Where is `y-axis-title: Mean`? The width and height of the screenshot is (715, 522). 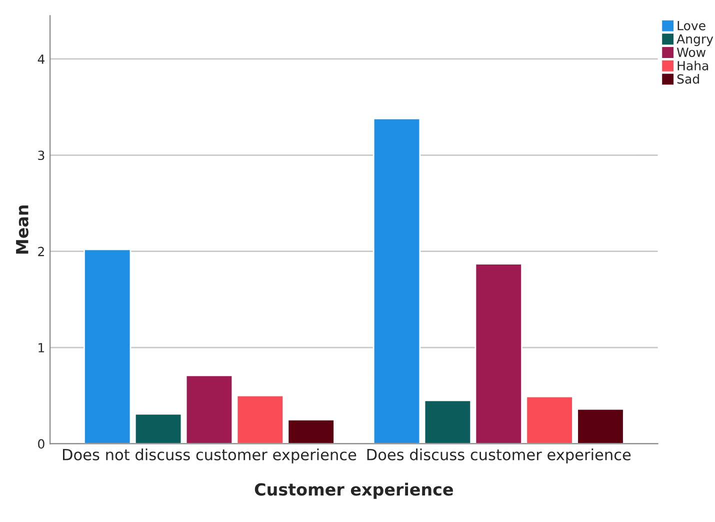
y-axis-title: Mean is located at coordinates (22, 229).